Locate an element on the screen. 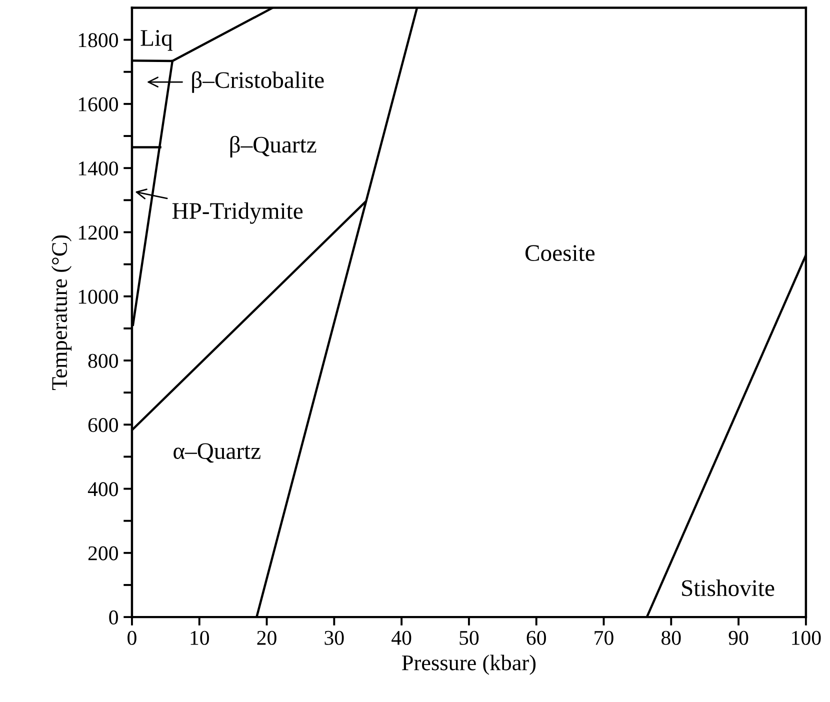  y-tick-label: 800 is located at coordinates (103, 361).